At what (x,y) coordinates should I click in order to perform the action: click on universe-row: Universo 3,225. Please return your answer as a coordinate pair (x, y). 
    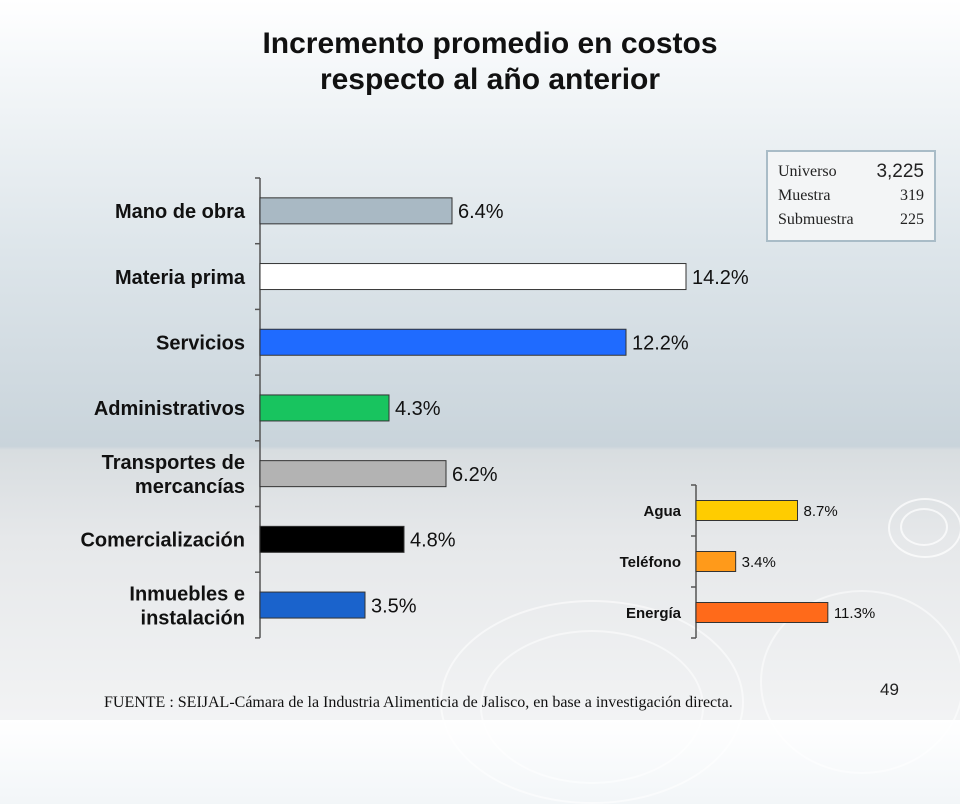
    Looking at the image, I should click on (851, 172).